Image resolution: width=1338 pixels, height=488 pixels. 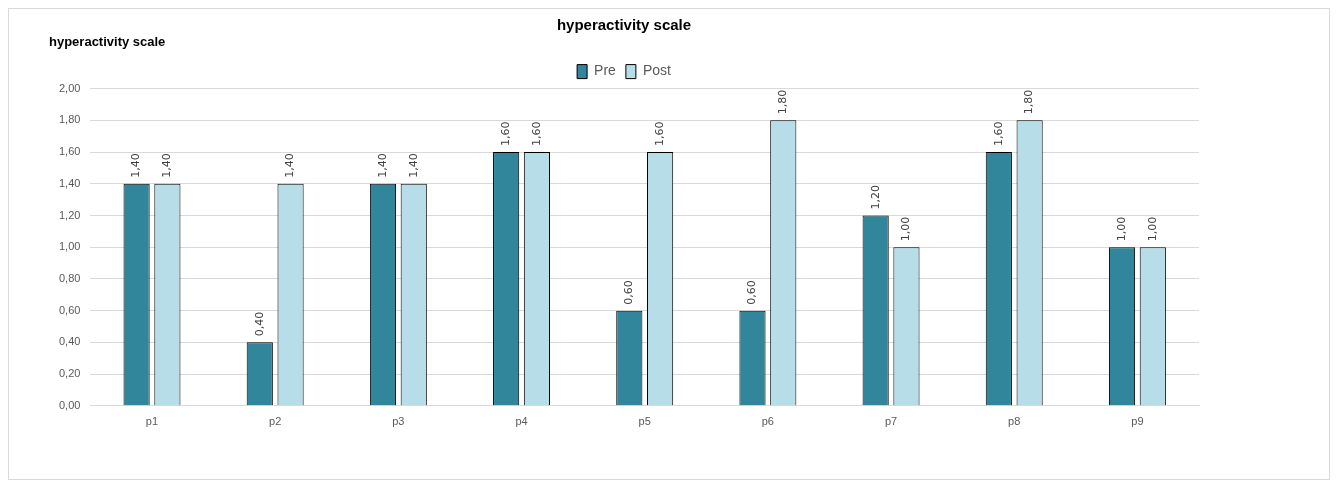 I want to click on y-tick-label: 0,00, so click(x=69, y=404).